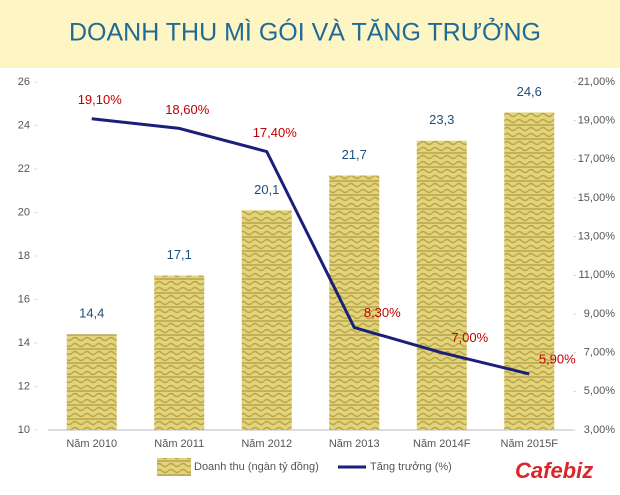 The width and height of the screenshot is (620, 495). What do you see at coordinates (382, 312) in the screenshot?
I see `value-label: 8,30%` at bounding box center [382, 312].